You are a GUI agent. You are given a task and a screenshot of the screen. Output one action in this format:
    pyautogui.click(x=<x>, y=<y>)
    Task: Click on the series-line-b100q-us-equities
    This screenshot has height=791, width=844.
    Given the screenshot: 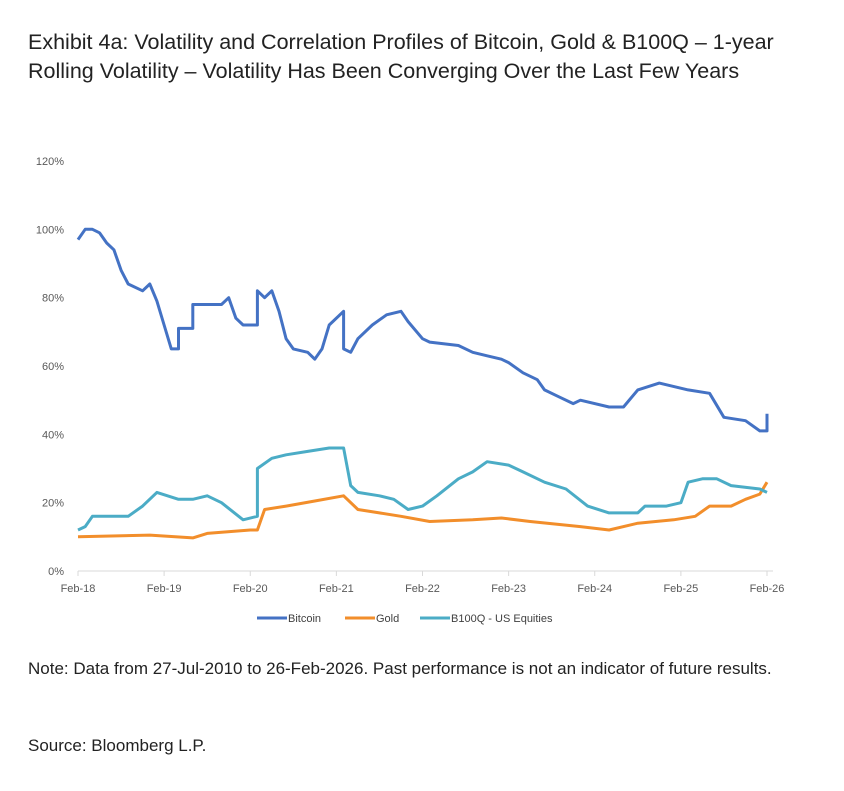 What is the action you would take?
    pyautogui.click(x=422, y=489)
    